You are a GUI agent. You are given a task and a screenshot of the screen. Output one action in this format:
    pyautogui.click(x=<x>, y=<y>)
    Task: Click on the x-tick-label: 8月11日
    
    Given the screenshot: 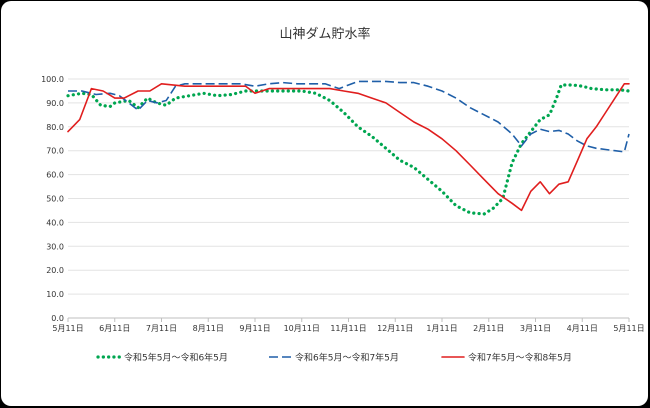 What is the action you would take?
    pyautogui.click(x=208, y=328)
    